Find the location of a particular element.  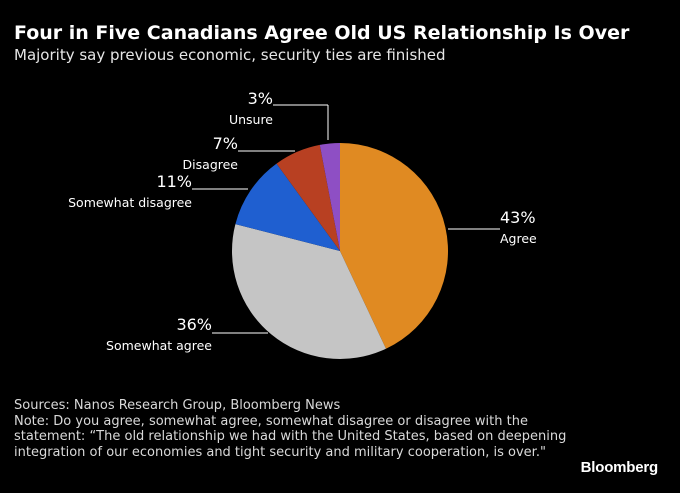

data-label-category-disagree: Disagree is located at coordinates (211, 164).